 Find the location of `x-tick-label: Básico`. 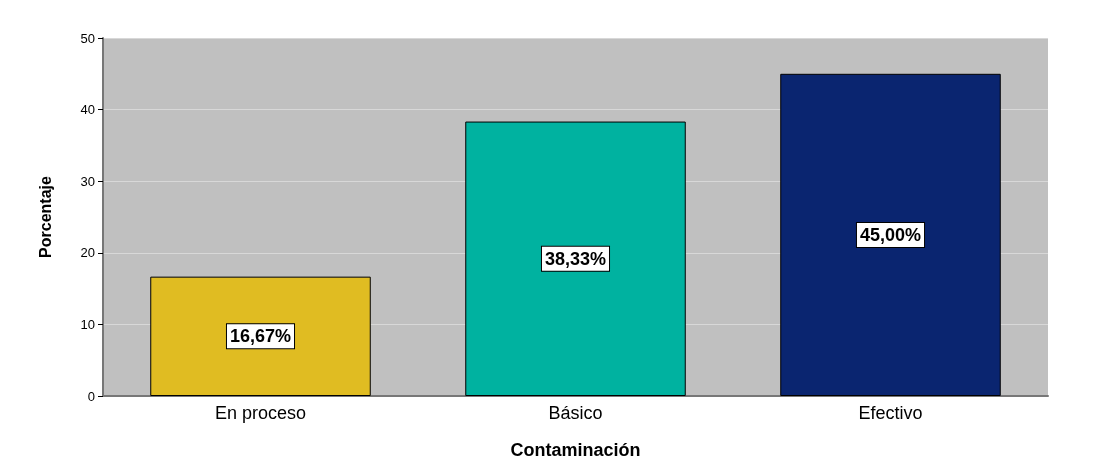

x-tick-label: Básico is located at coordinates (575, 413).